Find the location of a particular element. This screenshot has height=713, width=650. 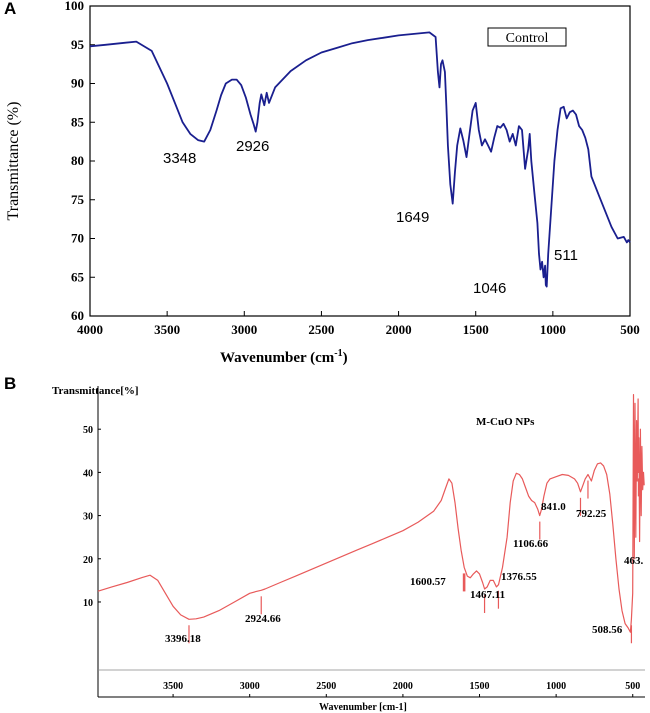

a-ytick-label: 95 is located at coordinates (78, 44).